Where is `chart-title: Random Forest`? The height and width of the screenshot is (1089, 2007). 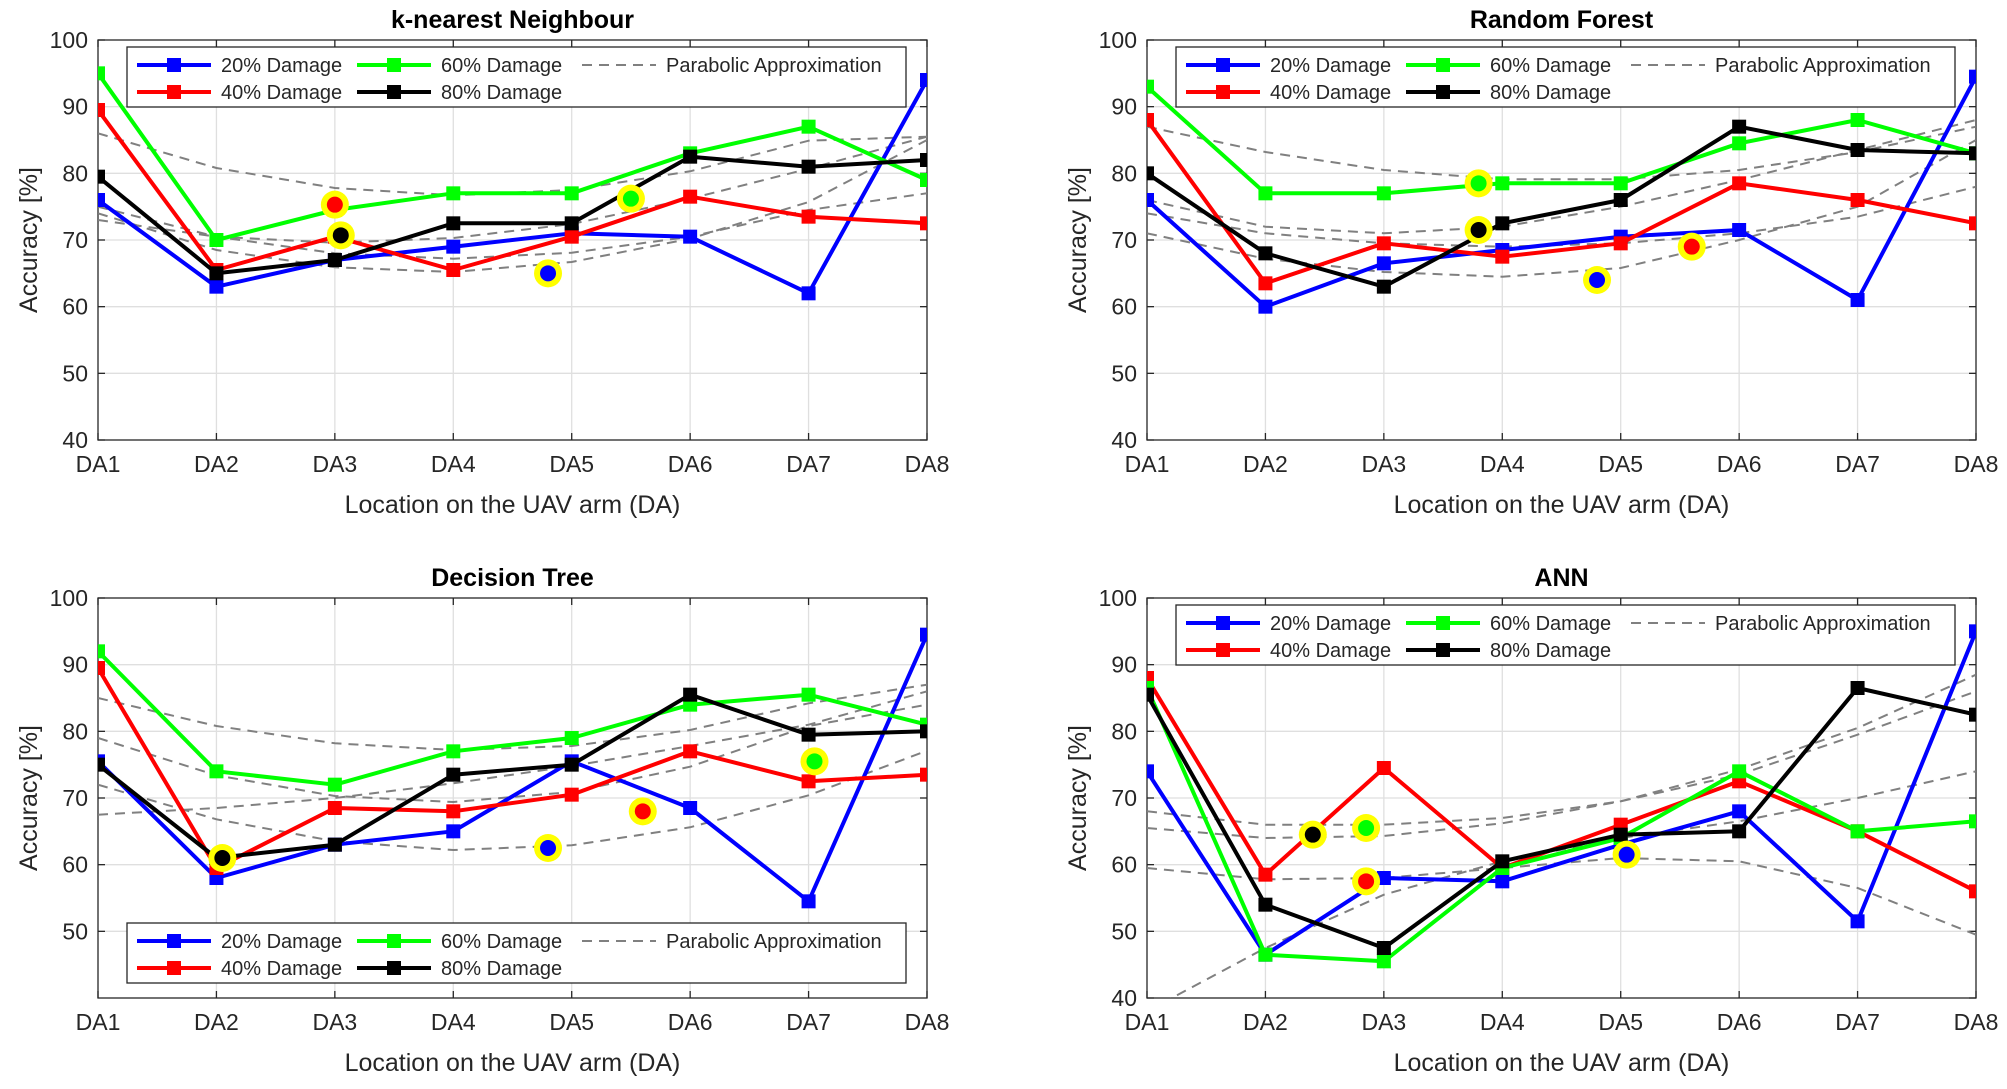
chart-title: Random Forest is located at coordinates (1562, 20).